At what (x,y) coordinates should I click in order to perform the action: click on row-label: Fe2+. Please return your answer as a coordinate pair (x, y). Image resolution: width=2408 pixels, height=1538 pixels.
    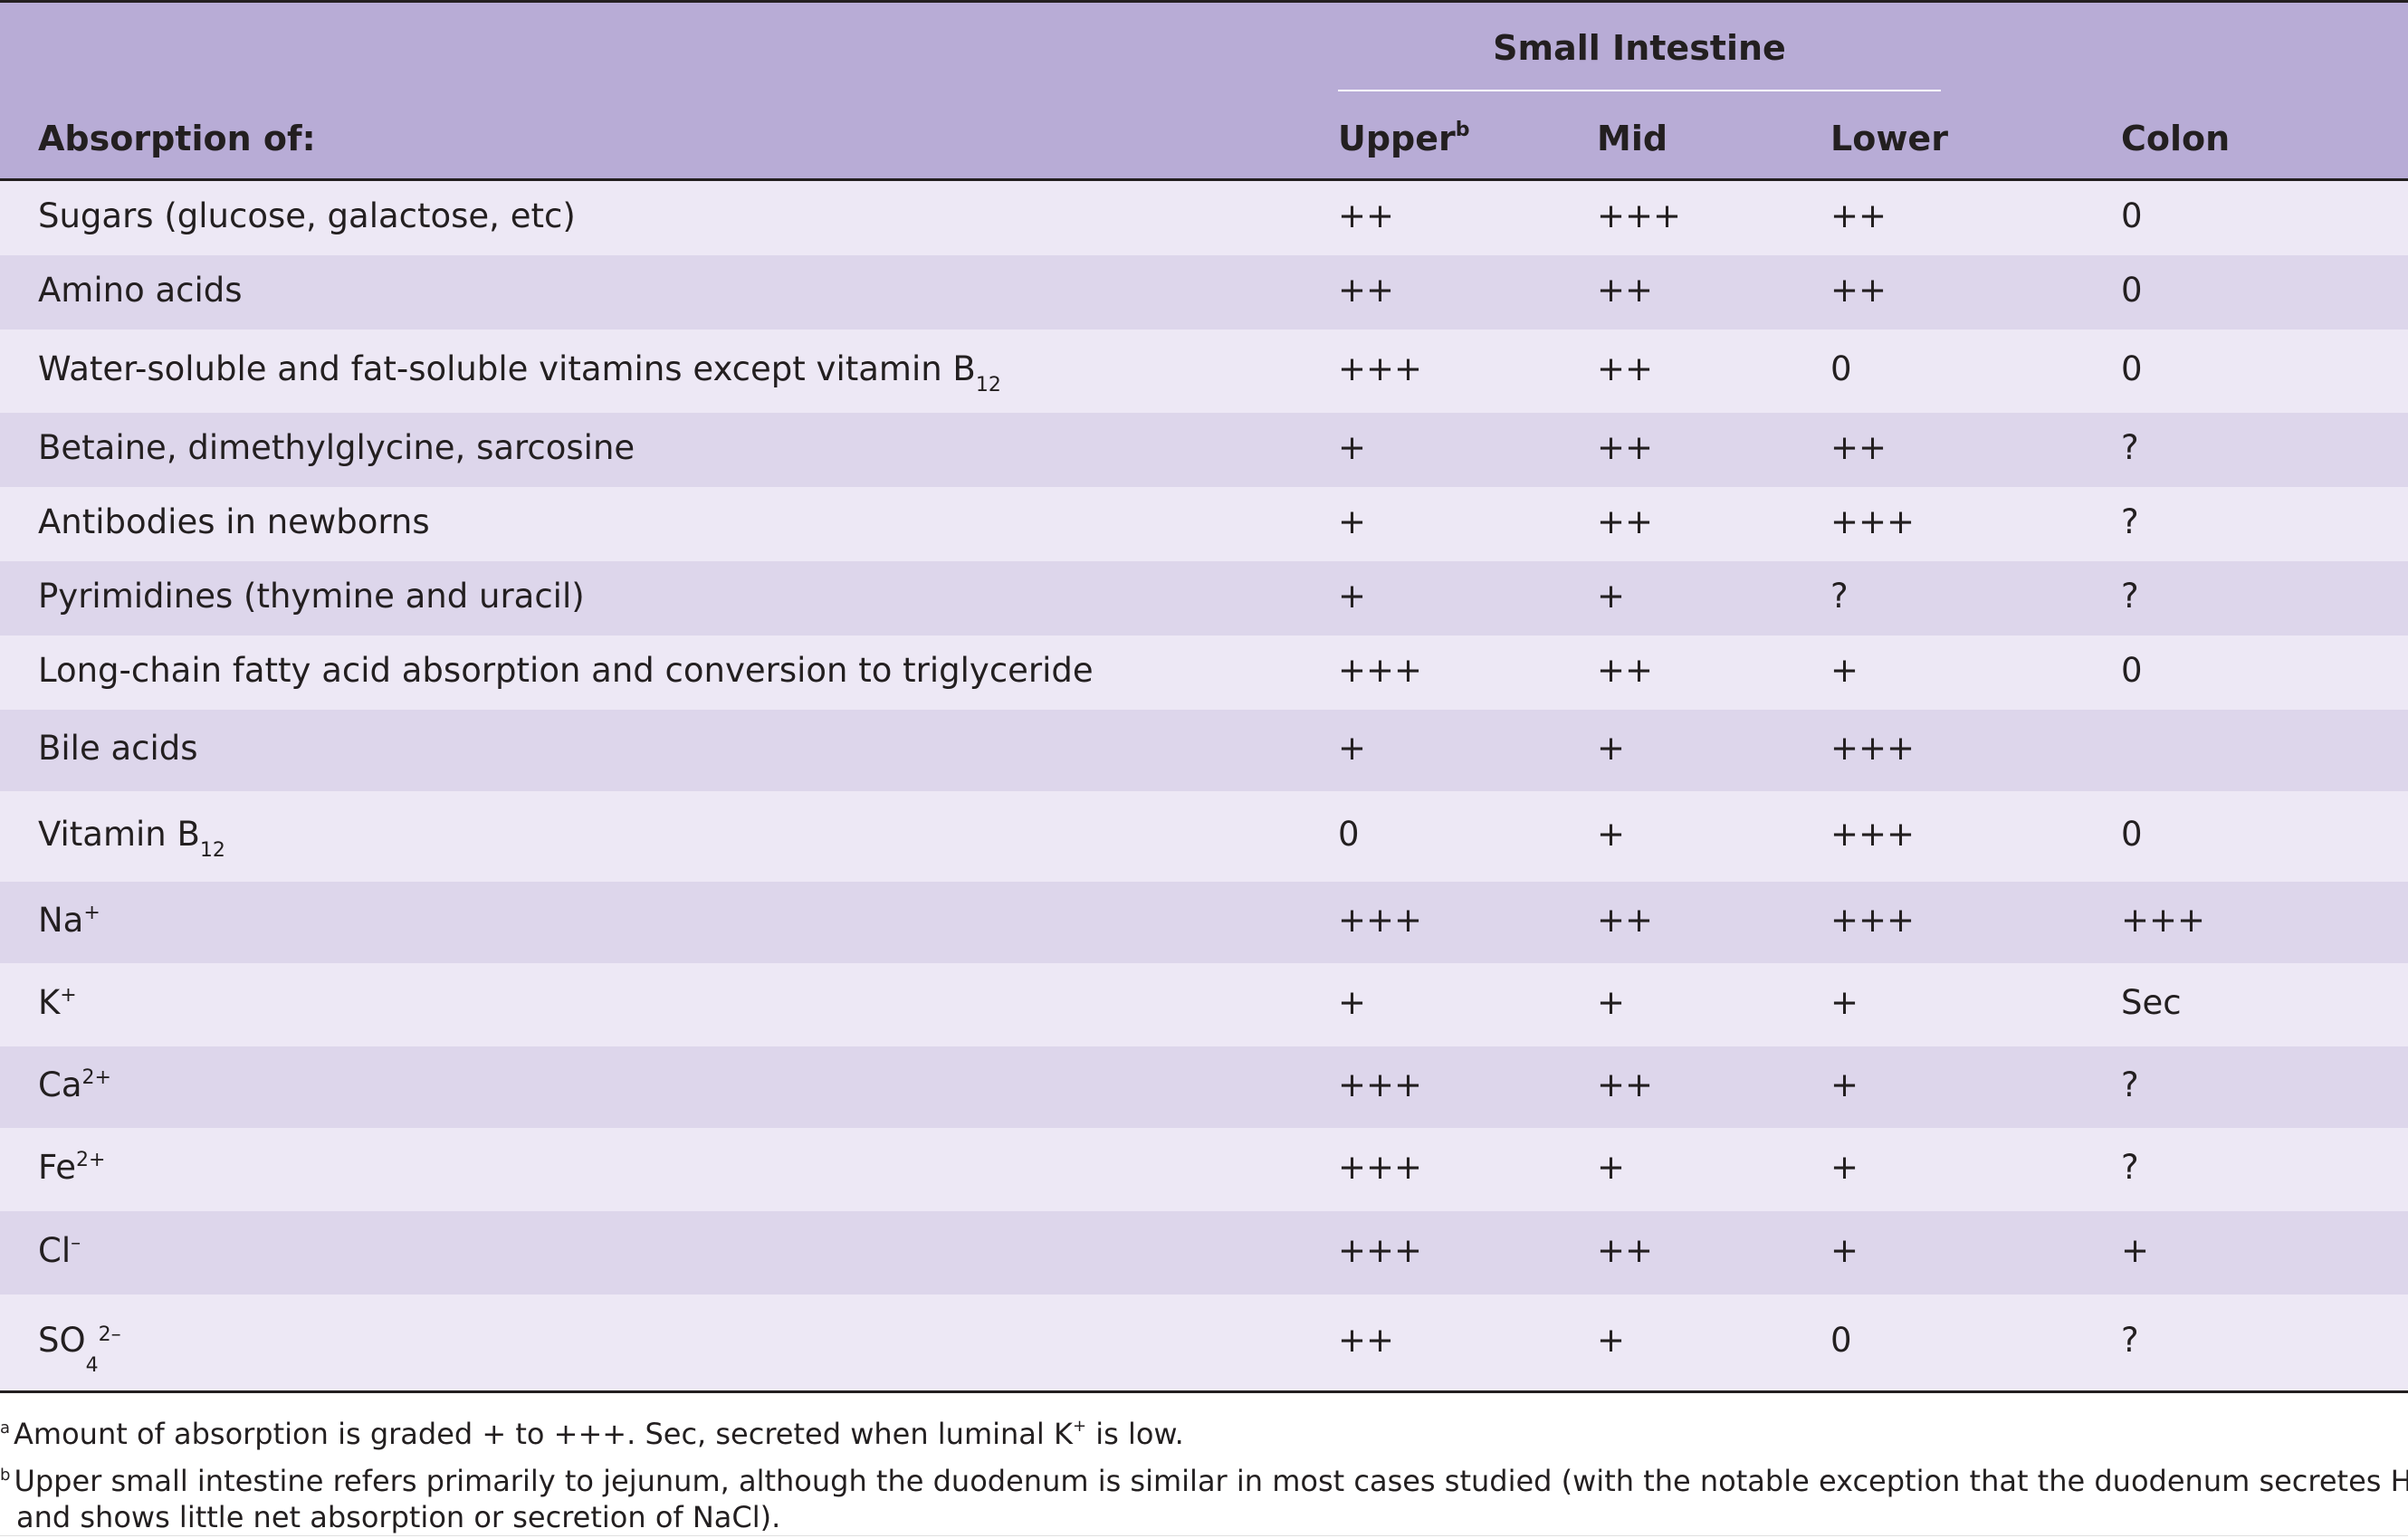
    Looking at the image, I should click on (71, 1168).